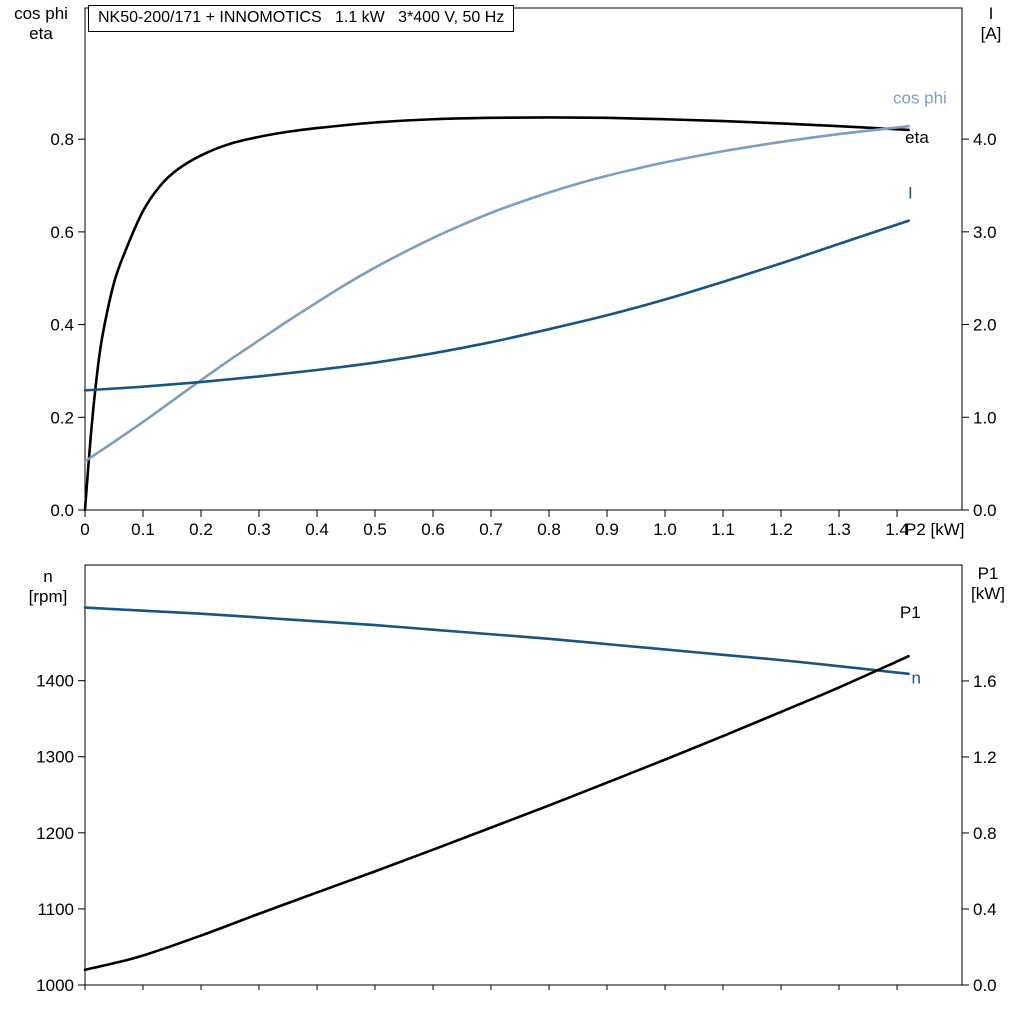 The width and height of the screenshot is (1024, 1024). What do you see at coordinates (55, 833) in the screenshot?
I see `speed-power-chart-left-tick-label: 1200` at bounding box center [55, 833].